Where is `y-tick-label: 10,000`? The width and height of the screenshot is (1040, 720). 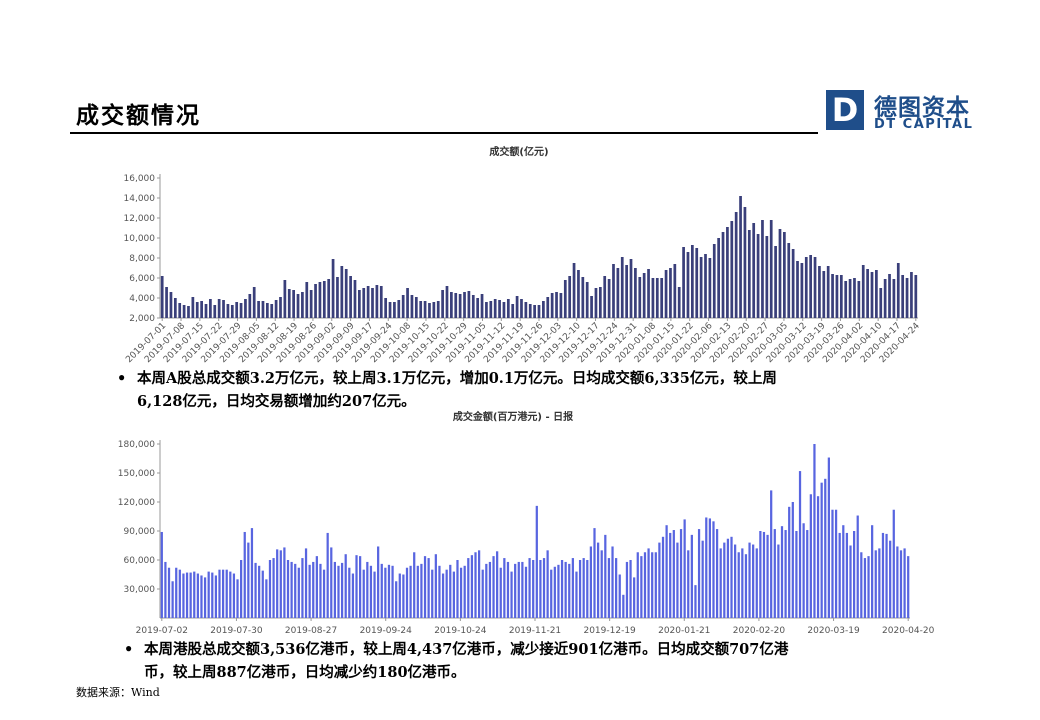
y-tick-label: 10,000 is located at coordinates (140, 239).